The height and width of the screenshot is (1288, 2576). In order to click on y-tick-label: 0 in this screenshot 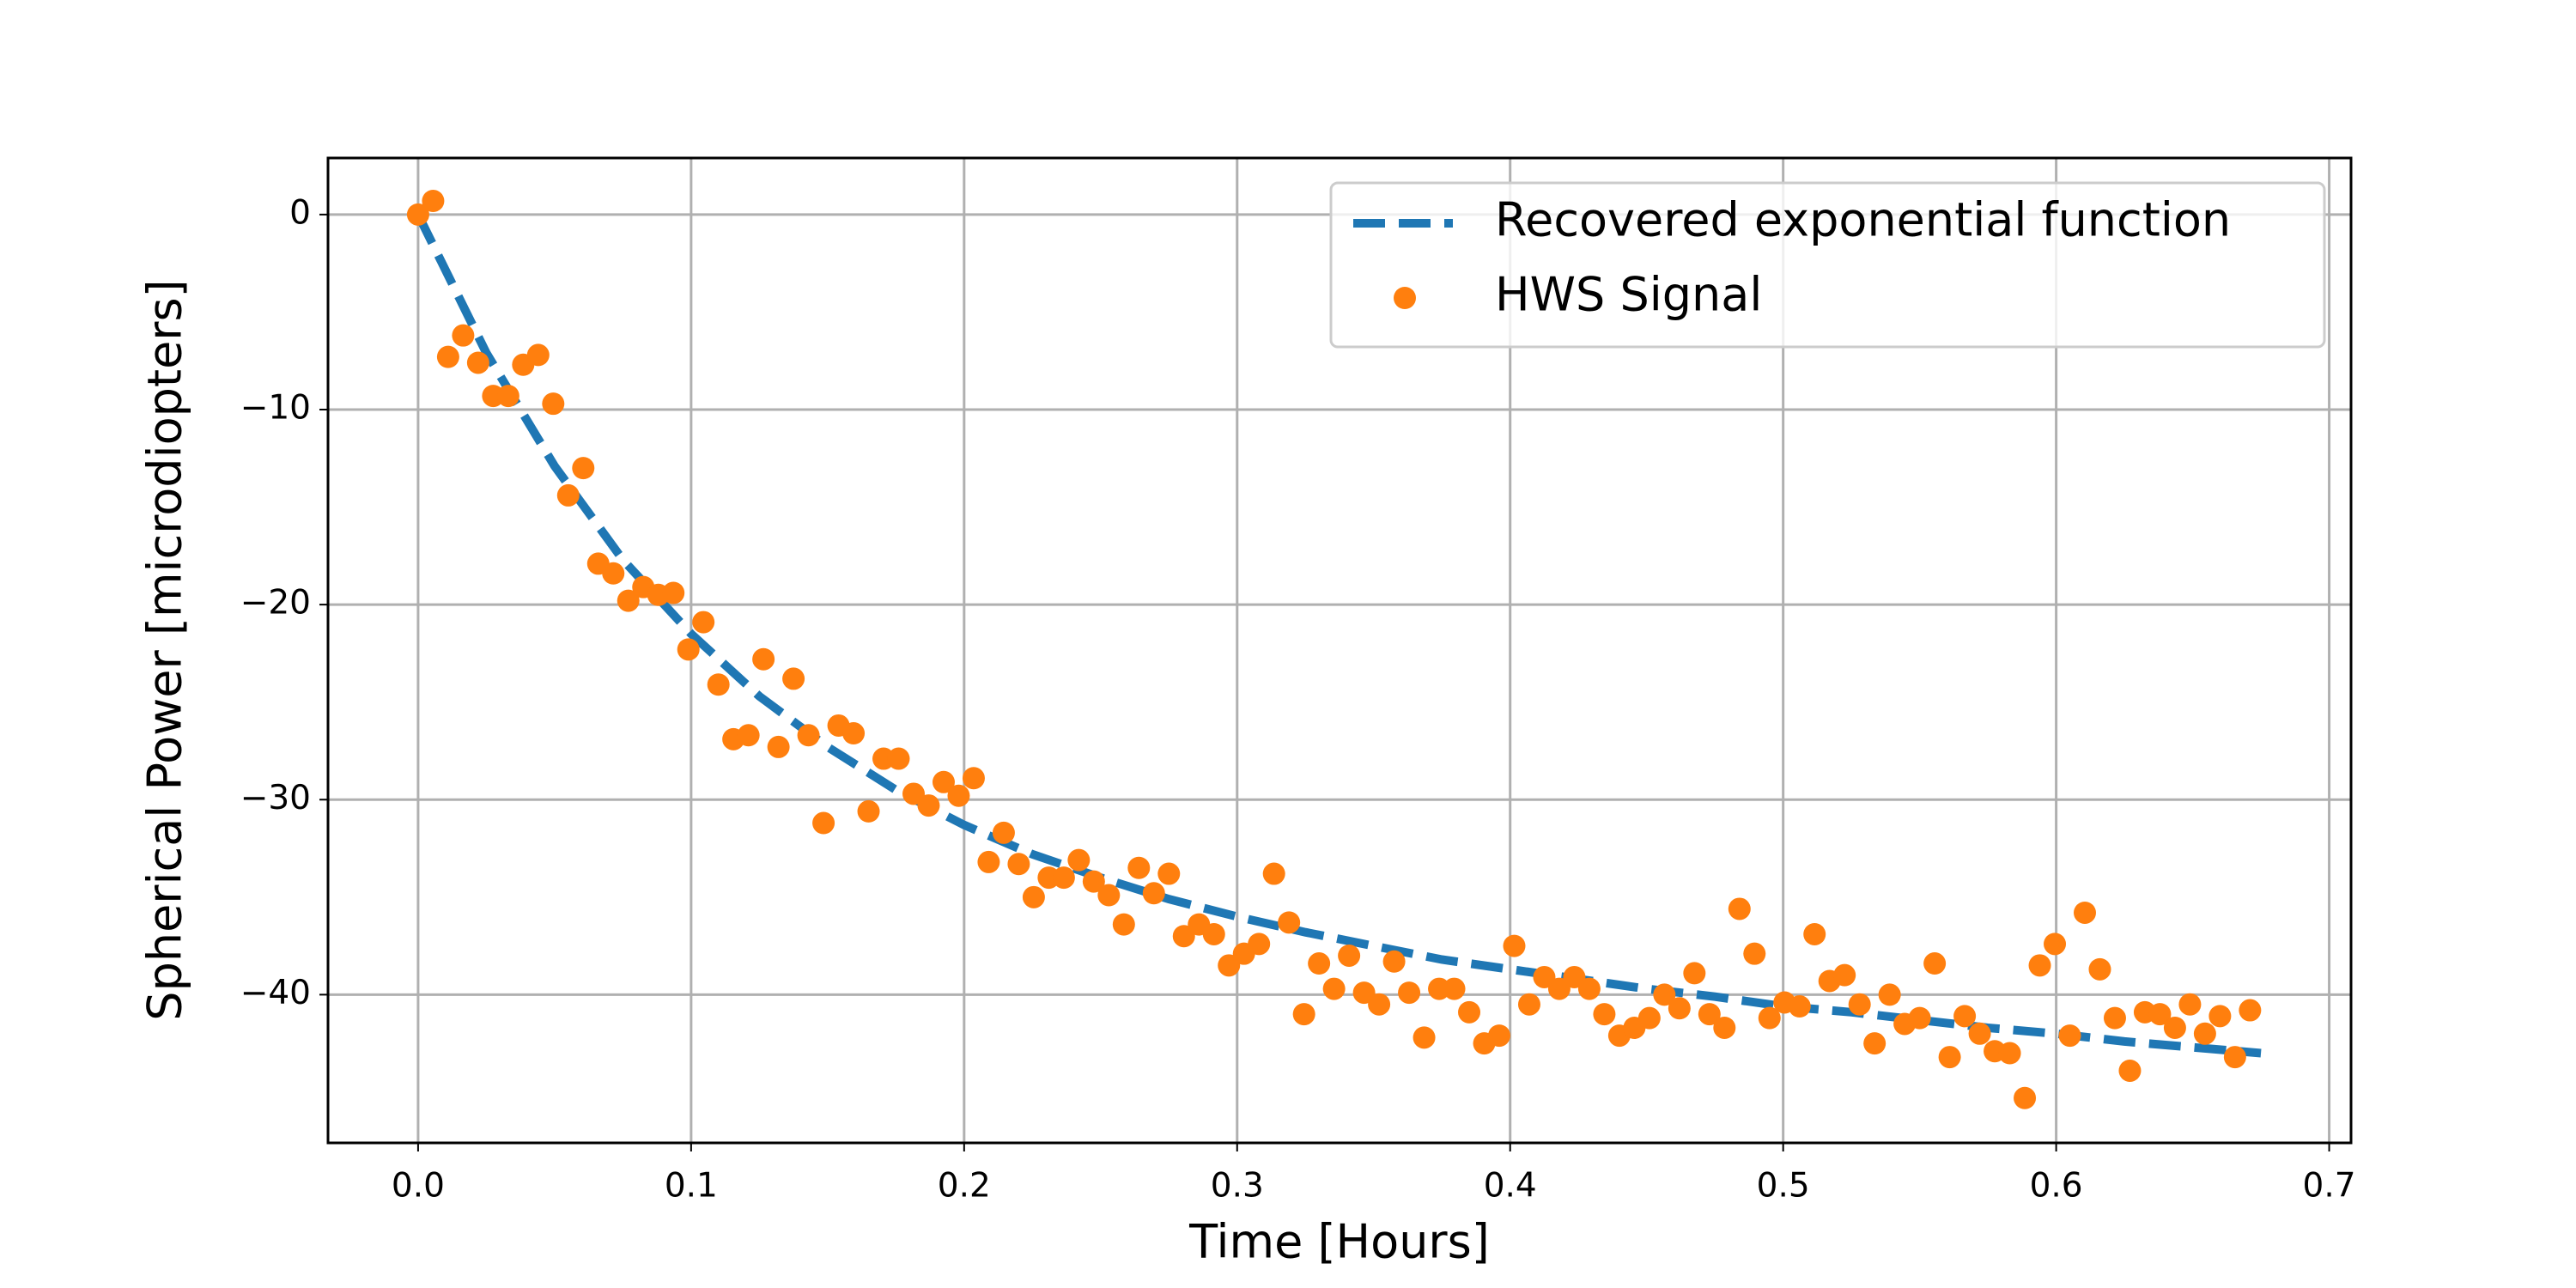, I will do `click(300, 213)`.